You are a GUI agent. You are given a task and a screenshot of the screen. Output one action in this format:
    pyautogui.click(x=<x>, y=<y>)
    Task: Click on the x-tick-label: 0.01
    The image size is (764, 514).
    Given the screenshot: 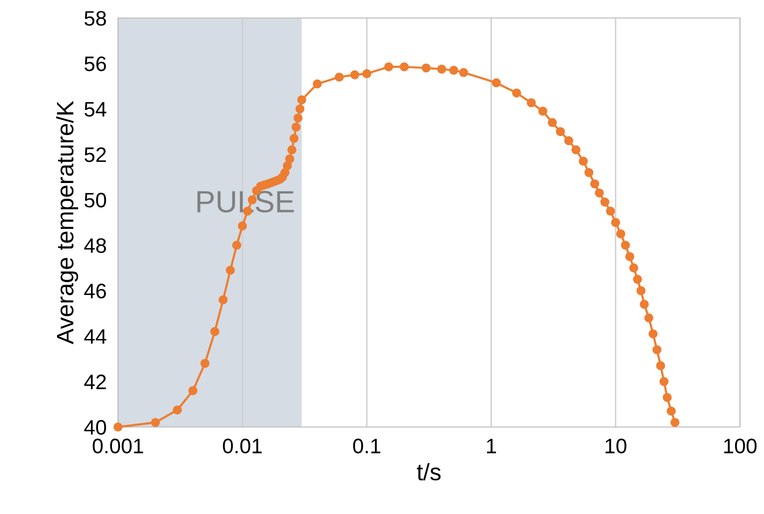 What is the action you would take?
    pyautogui.click(x=242, y=446)
    